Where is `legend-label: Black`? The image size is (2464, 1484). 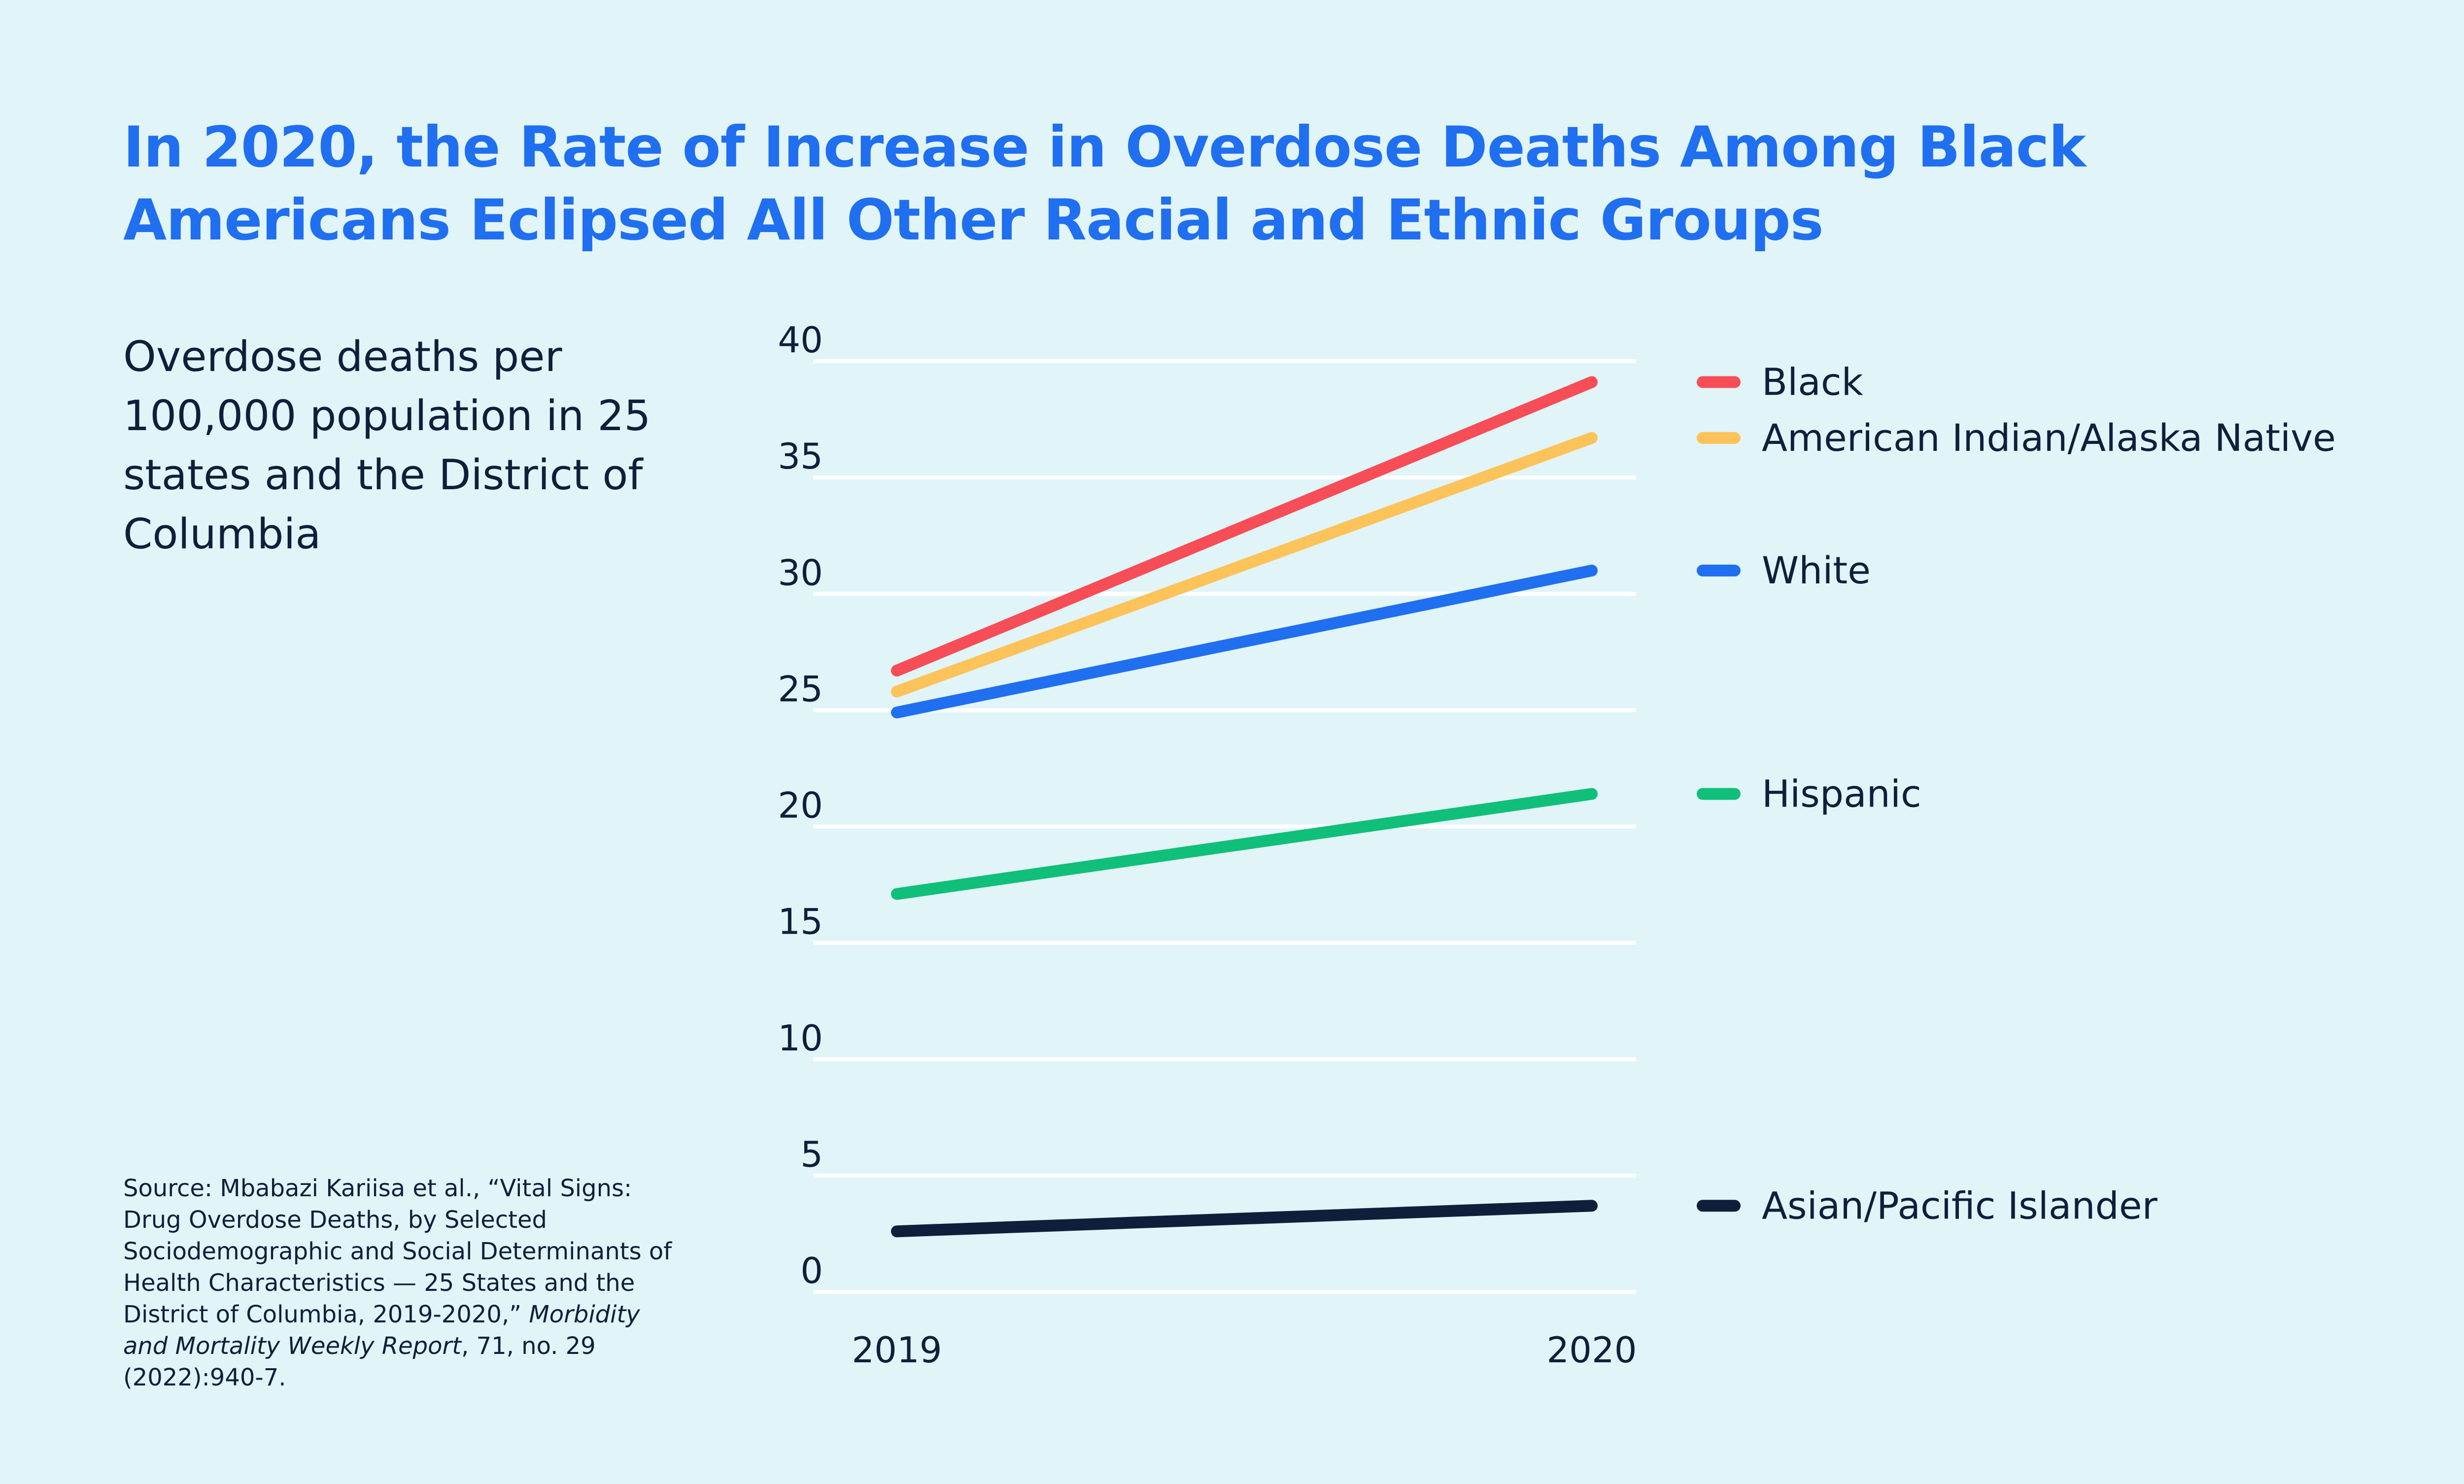
legend-label: Black is located at coordinates (1812, 382).